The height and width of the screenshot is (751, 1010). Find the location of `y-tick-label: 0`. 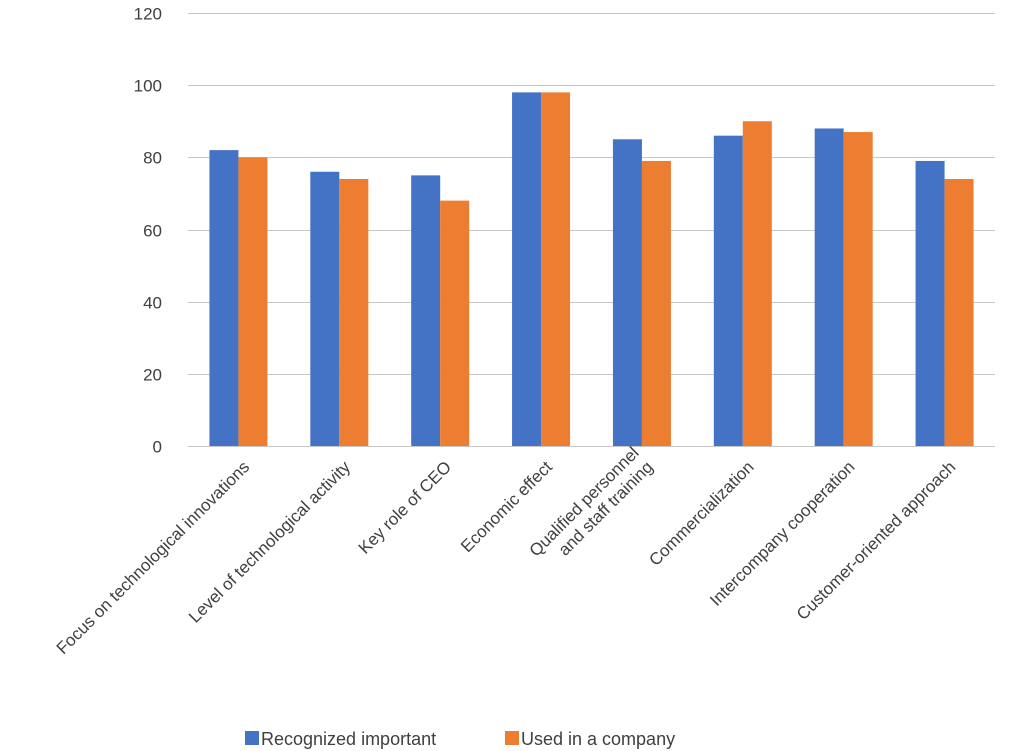

y-tick-label: 0 is located at coordinates (157, 447).